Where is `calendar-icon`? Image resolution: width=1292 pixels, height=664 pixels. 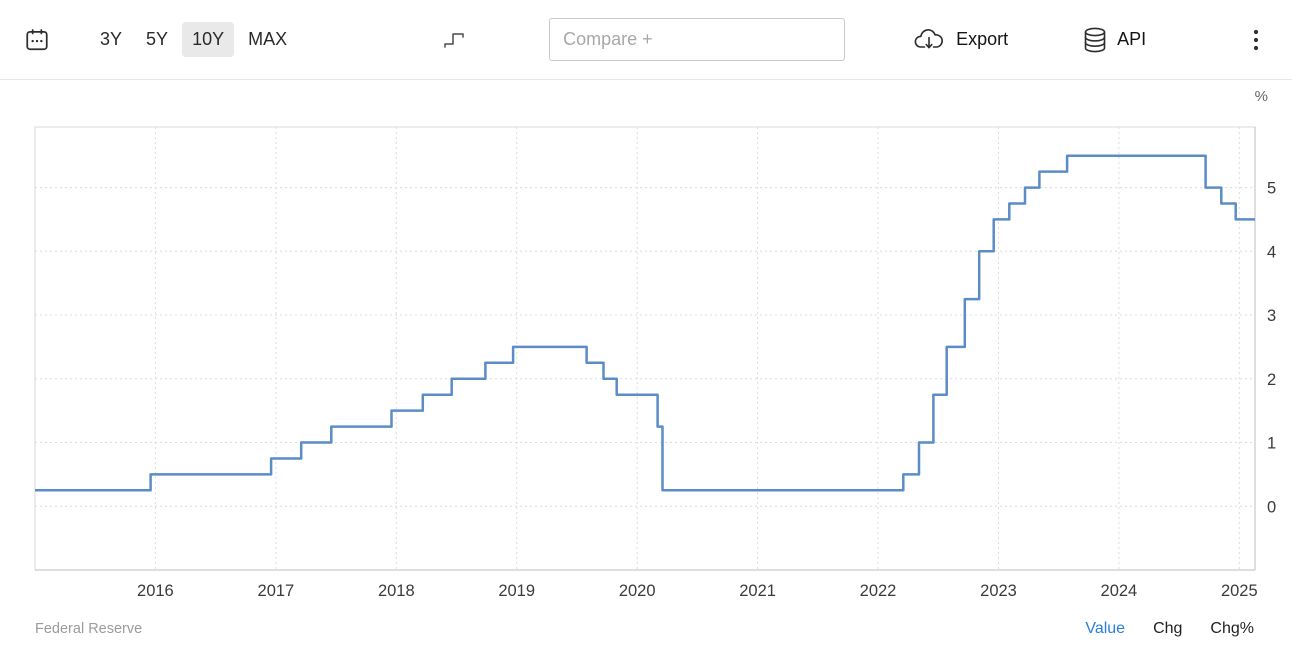
calendar-icon is located at coordinates (37, 39).